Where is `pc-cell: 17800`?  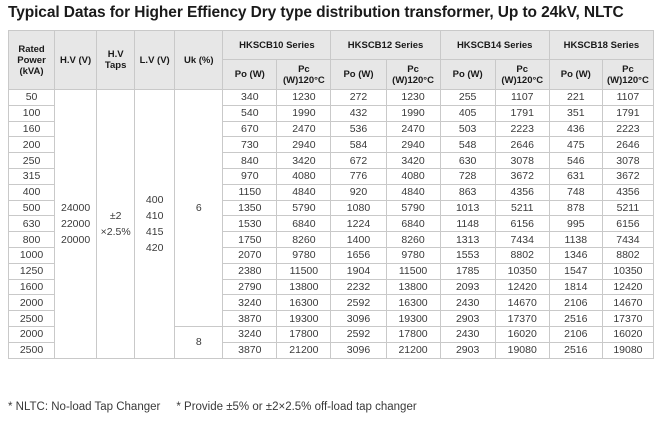 pc-cell: 17800 is located at coordinates (413, 334).